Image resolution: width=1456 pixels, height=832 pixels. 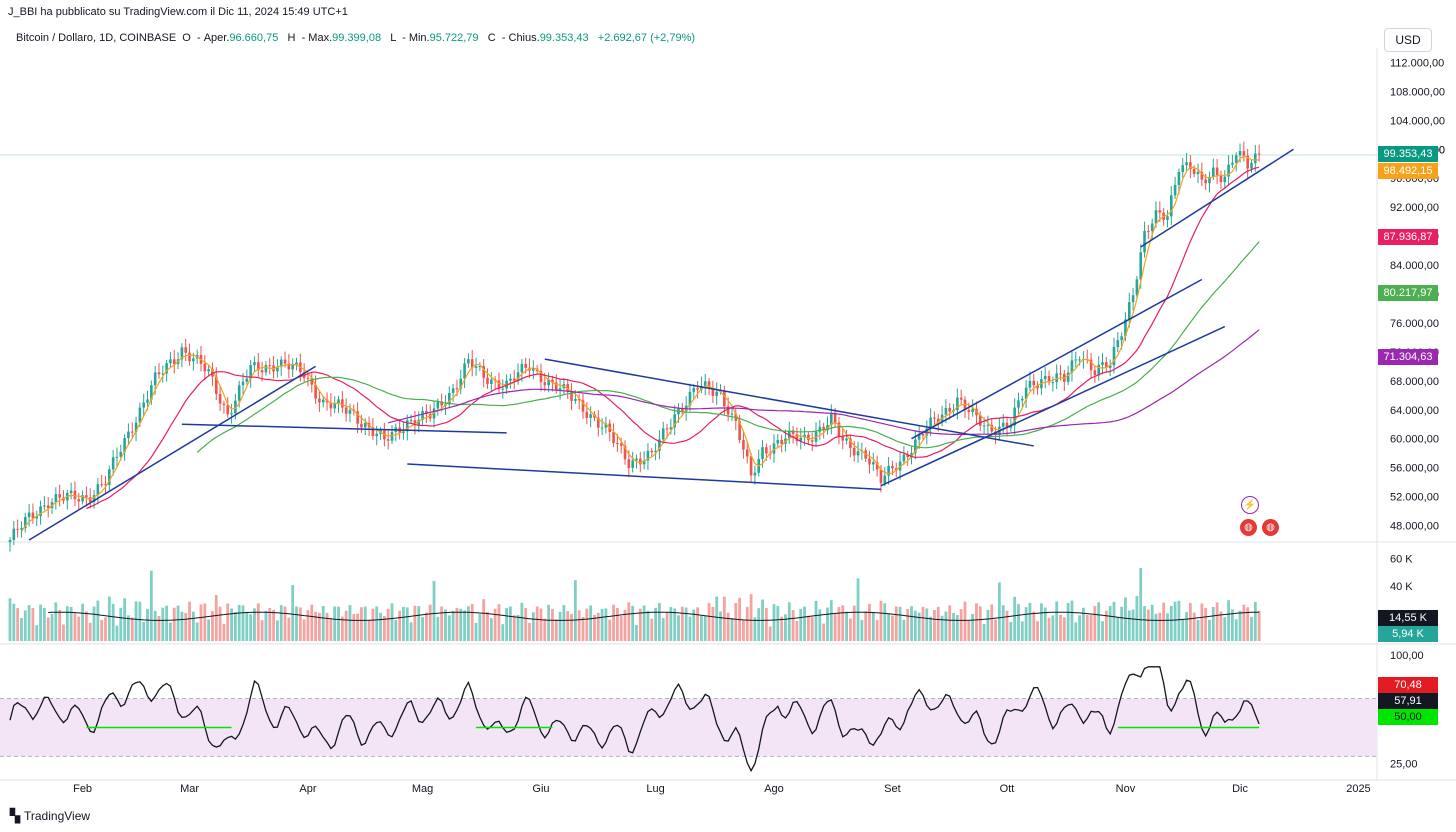 I want to click on flag-us-icon: ◍, so click(x=1248, y=527).